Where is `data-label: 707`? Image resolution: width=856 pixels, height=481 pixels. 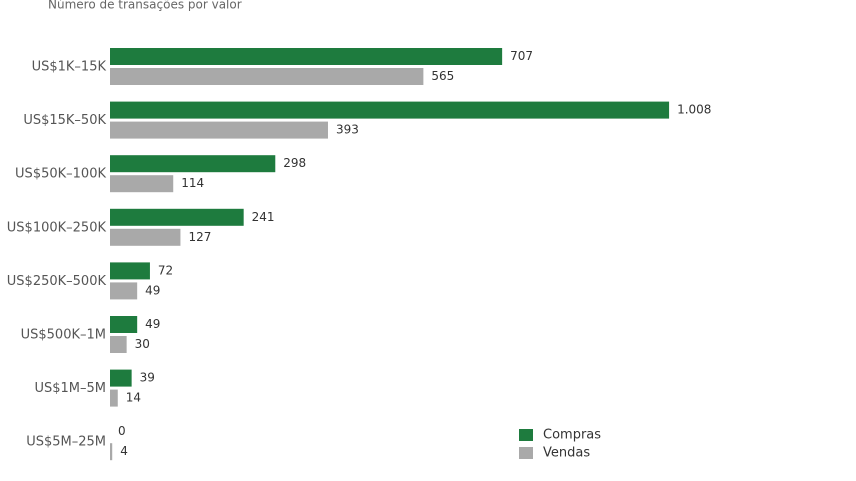
data-label: 707 is located at coordinates (521, 56).